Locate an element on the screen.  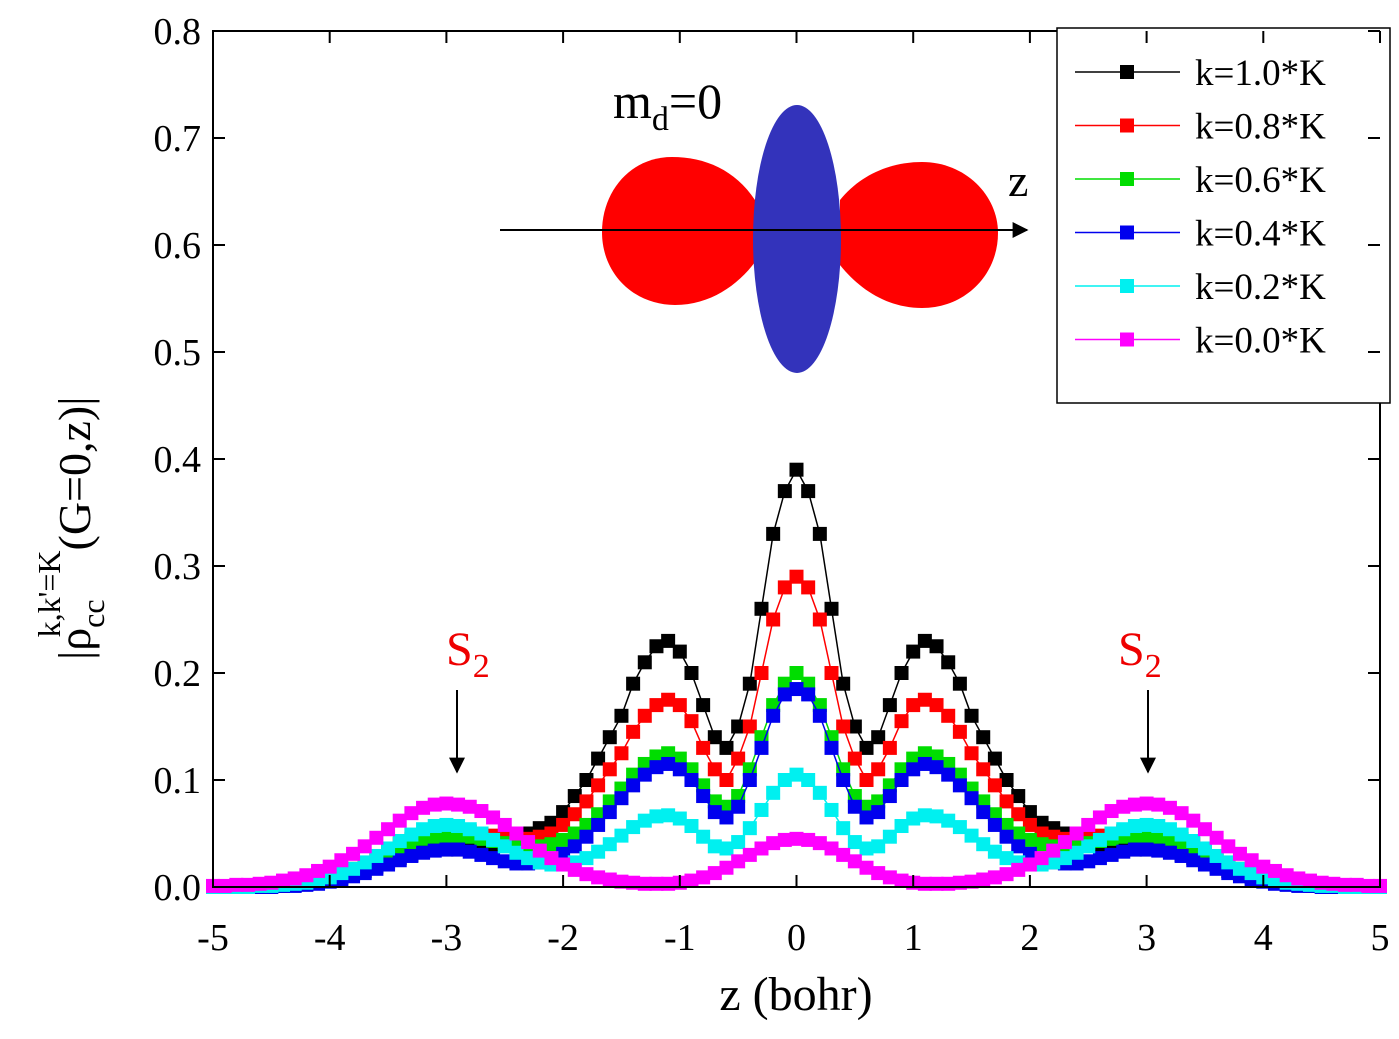
legend-label: k=0.0*K is located at coordinates (1260, 341).